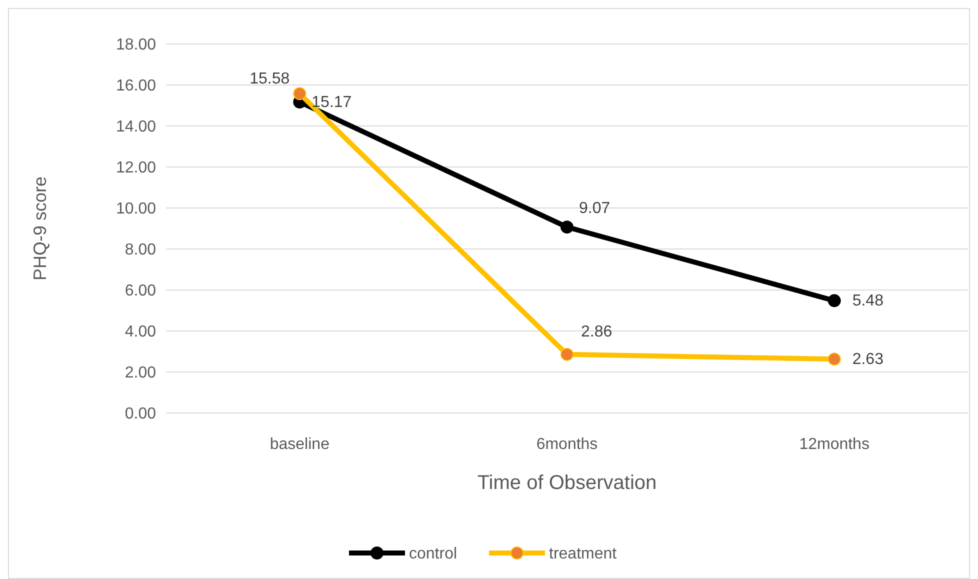  I want to click on y-tick-label: 10.00, so click(136, 209).